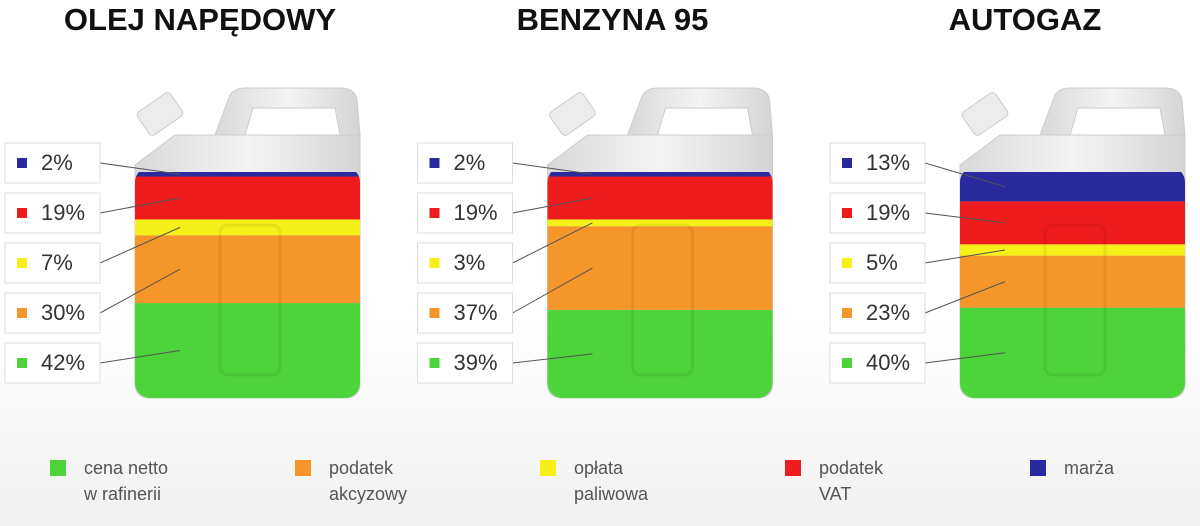  Describe the element at coordinates (882, 262) in the screenshot. I see `value-label: 5%` at that location.